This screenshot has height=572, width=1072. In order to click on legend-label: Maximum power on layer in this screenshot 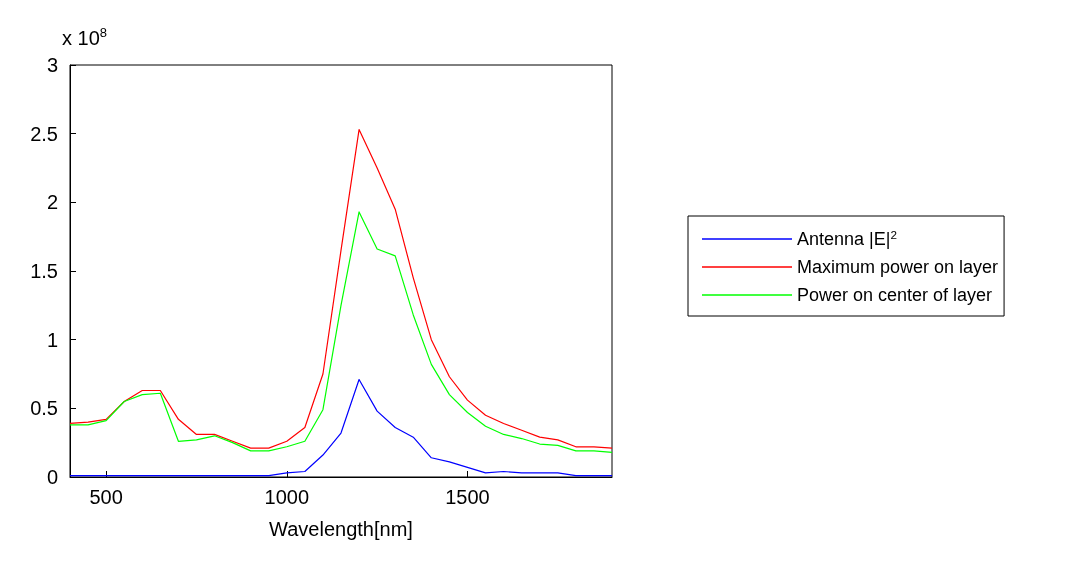, I will do `click(898, 267)`.